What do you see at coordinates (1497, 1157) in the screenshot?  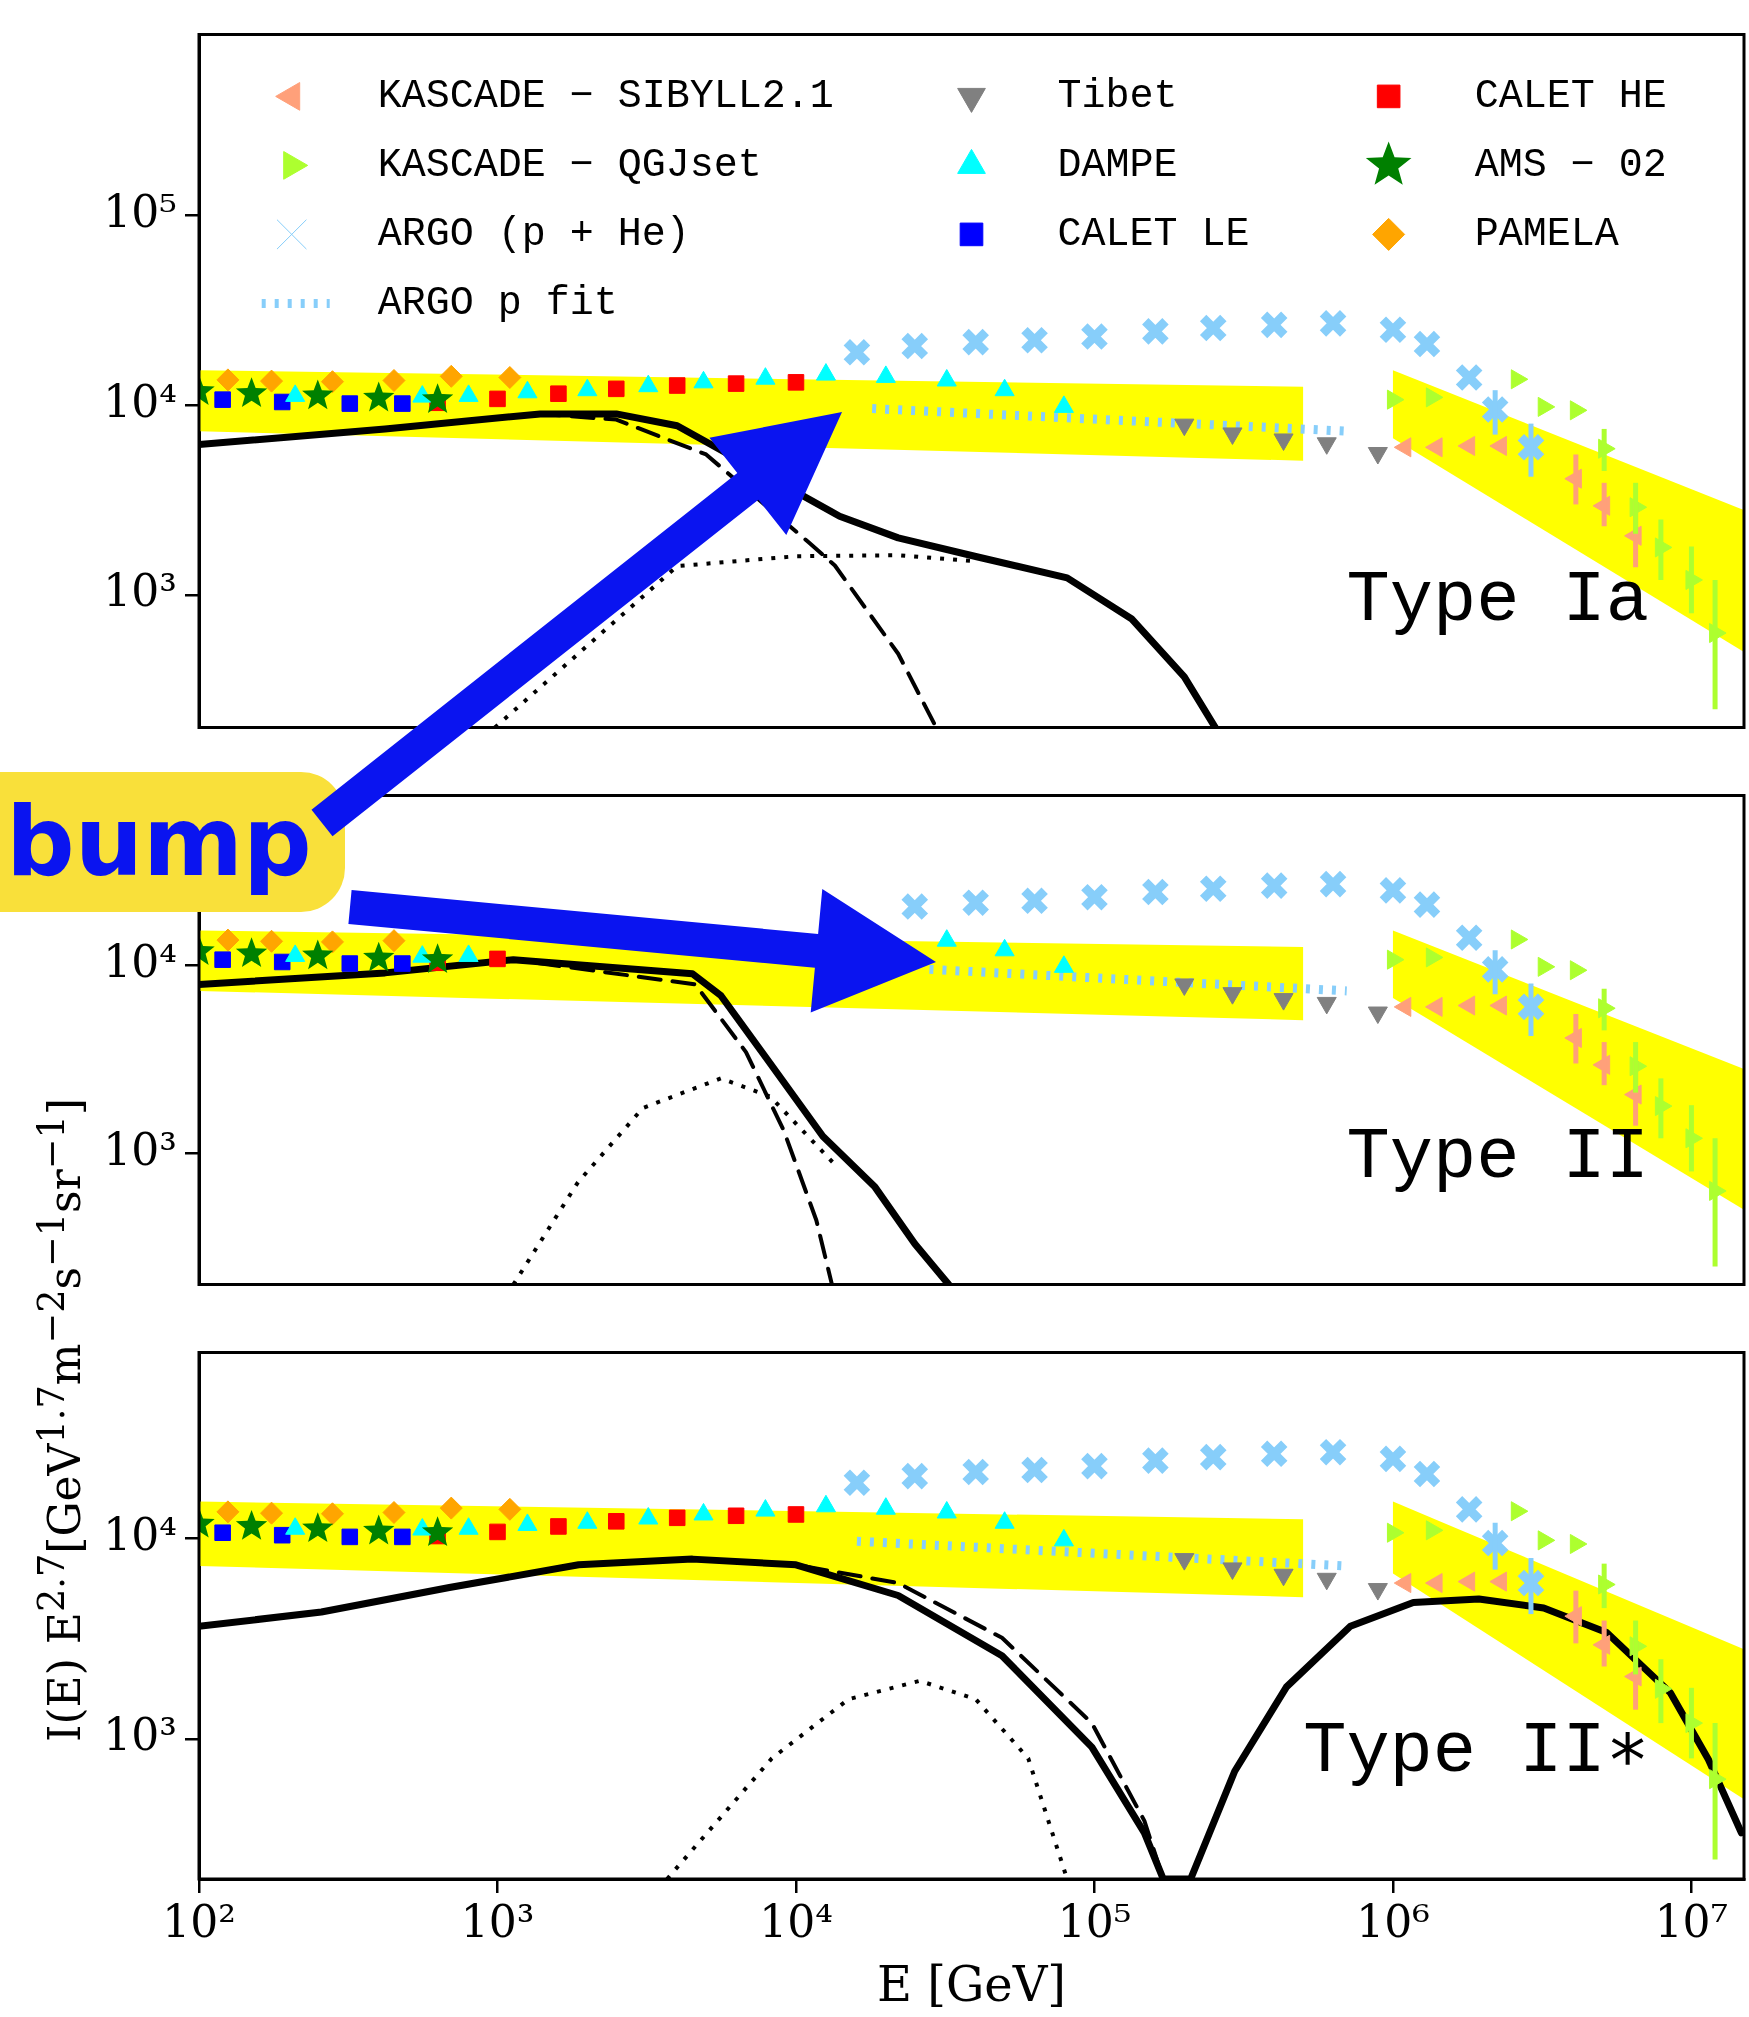 I see `annotation: Type II` at bounding box center [1497, 1157].